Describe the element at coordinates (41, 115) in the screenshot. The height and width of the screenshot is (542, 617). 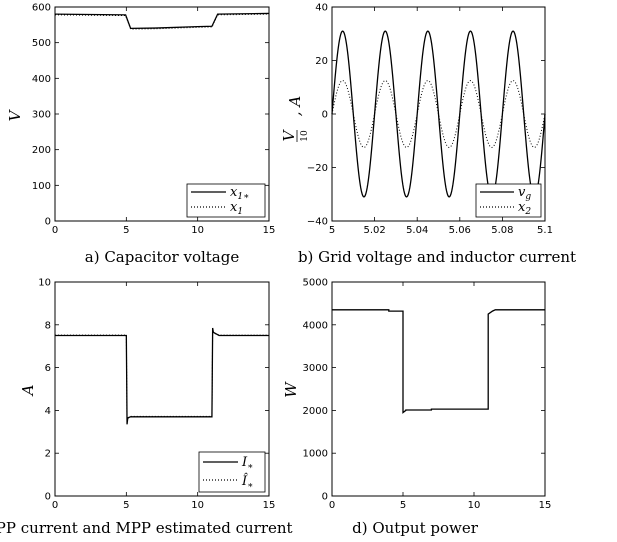
I see `y-tick-label: 300` at that location.